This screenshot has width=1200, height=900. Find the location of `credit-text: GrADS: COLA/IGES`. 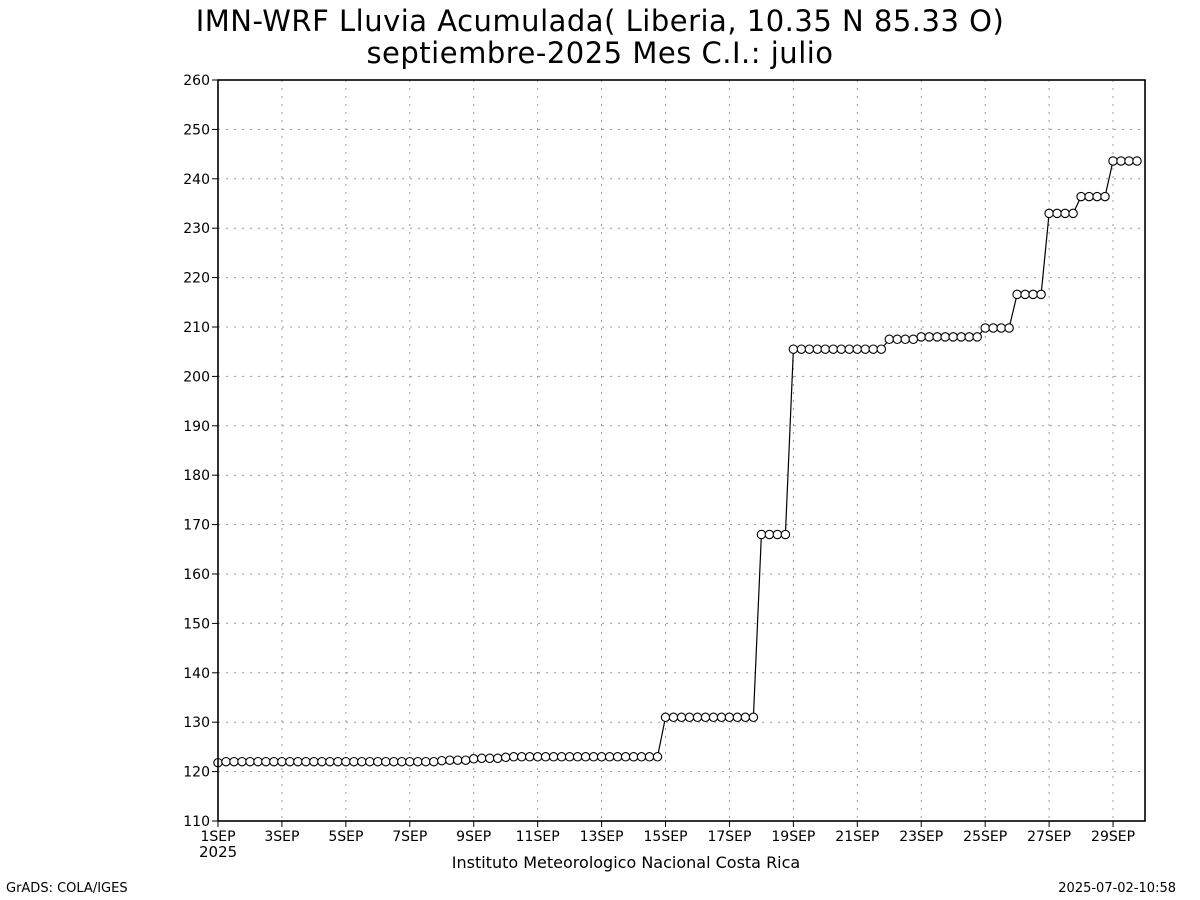

credit-text: GrADS: COLA/IGES is located at coordinates (67, 888).